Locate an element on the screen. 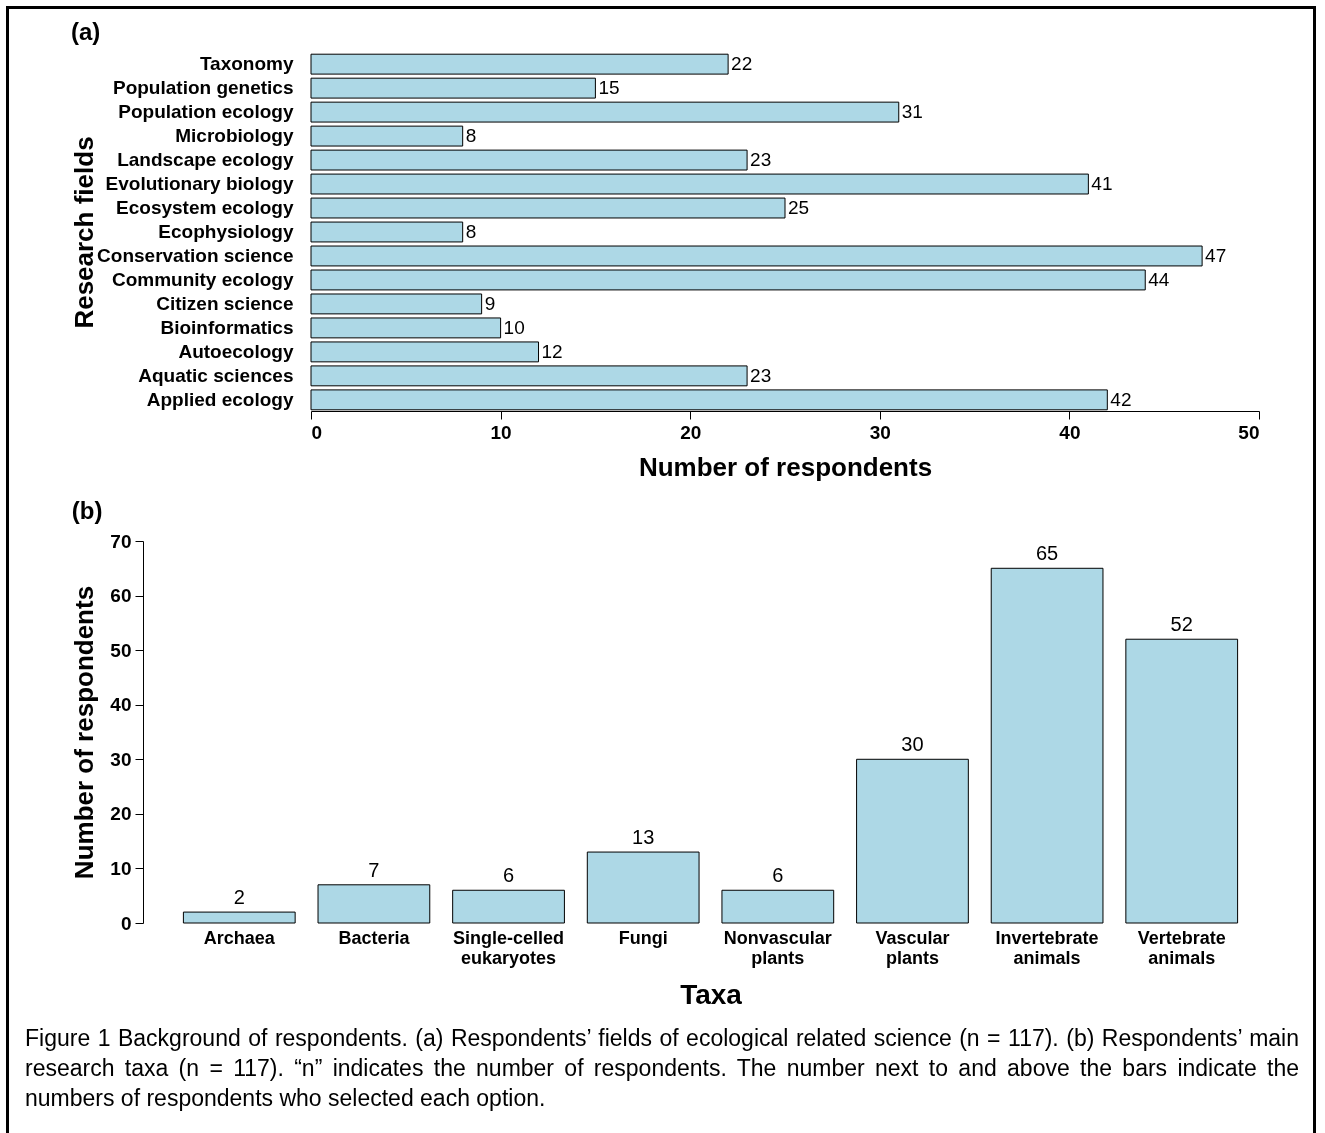 The image size is (1325, 1133). y-tick-label: Evolutionary biology is located at coordinates (199, 184).